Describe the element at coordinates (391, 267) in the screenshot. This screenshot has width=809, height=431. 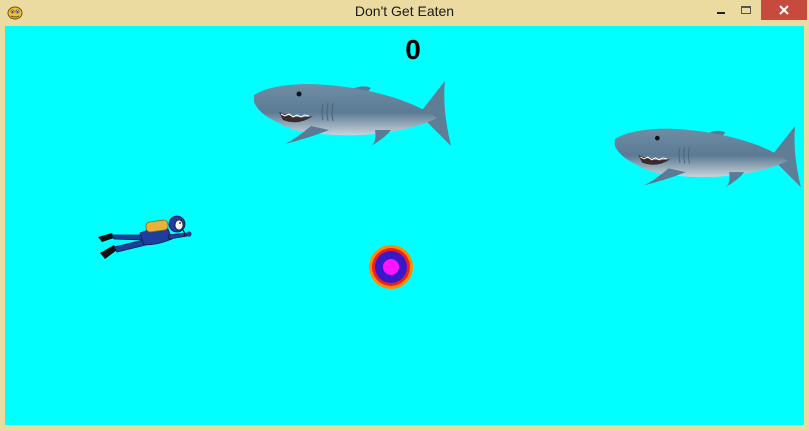
I see `target-orb-pickup` at that location.